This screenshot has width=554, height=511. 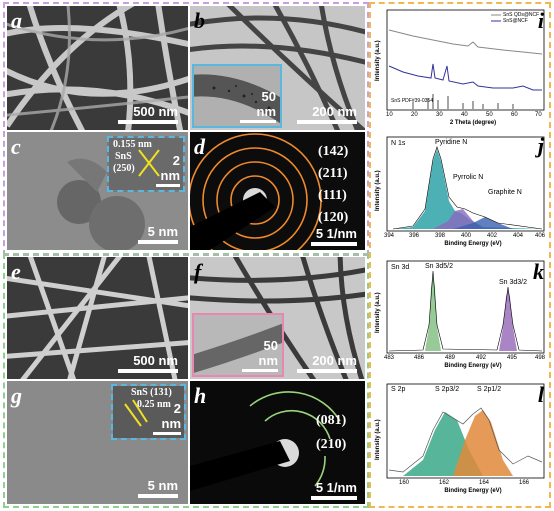 I want to click on xtick-i-2: 30, so click(x=439, y=115).